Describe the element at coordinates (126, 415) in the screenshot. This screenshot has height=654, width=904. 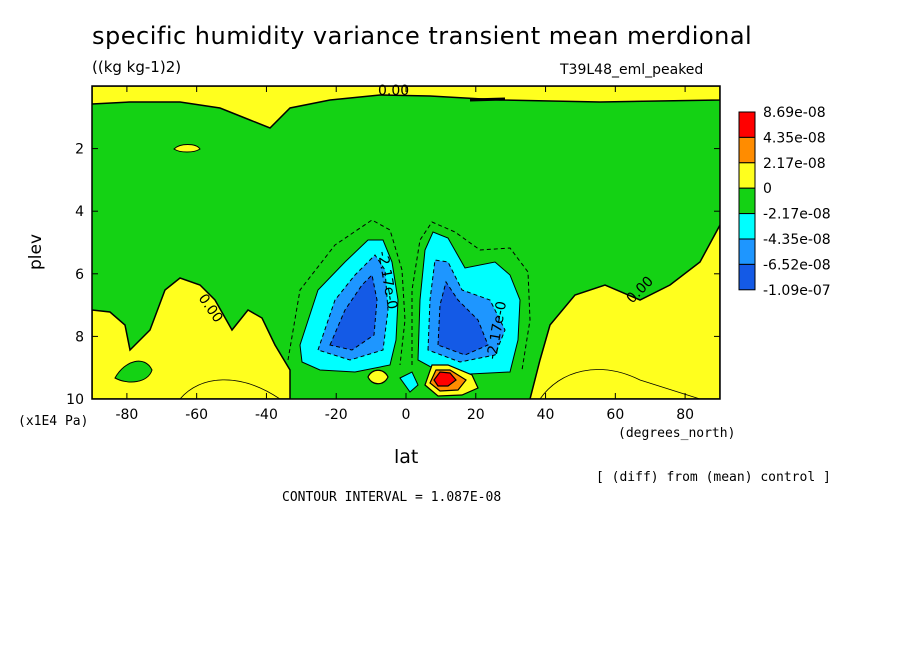
I see `x-tick-label: -80` at that location.